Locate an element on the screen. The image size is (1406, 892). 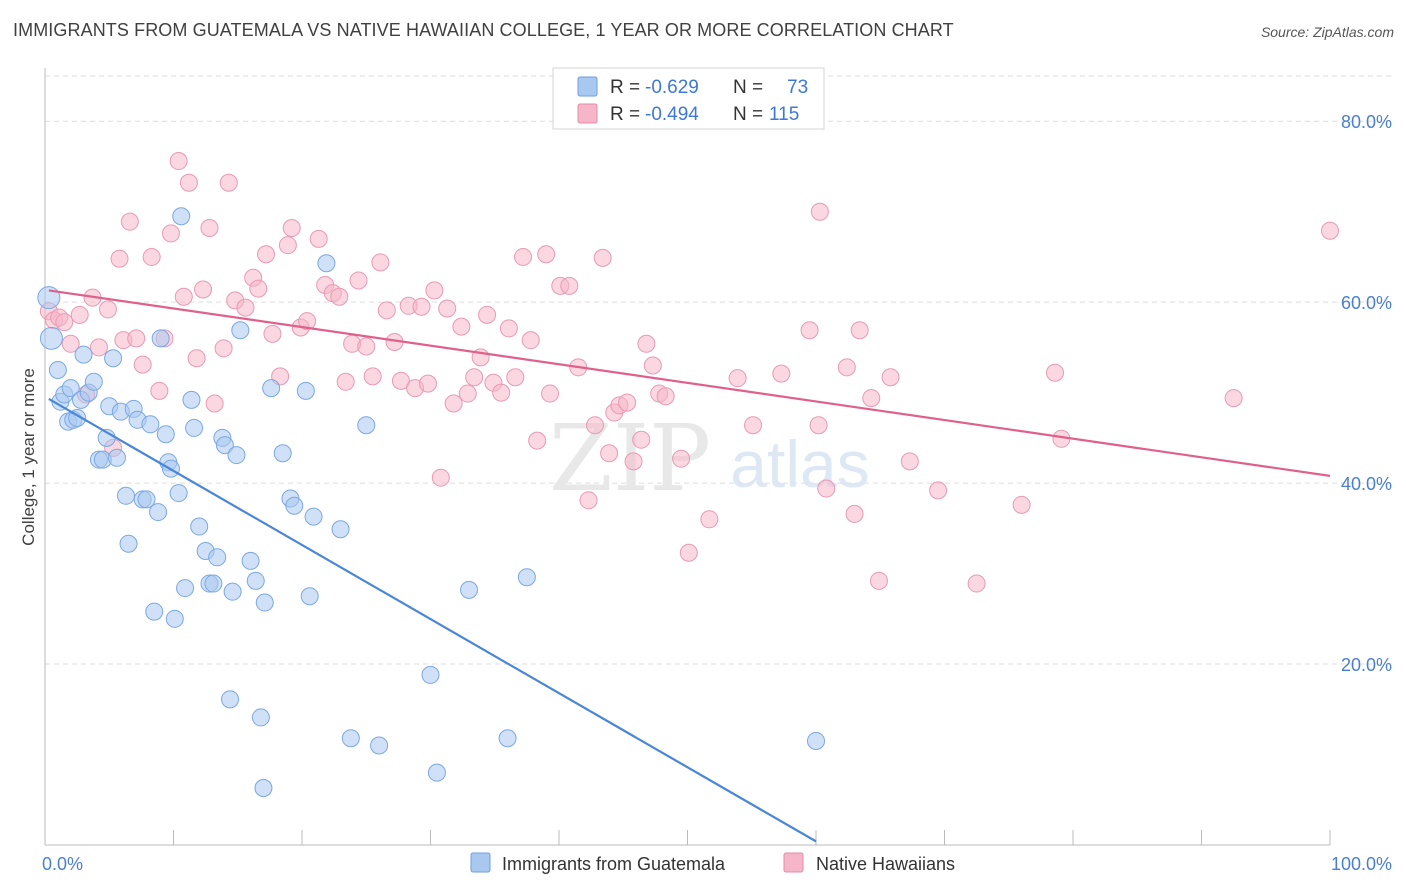
legend-n-label-1: N = is located at coordinates (748, 87).